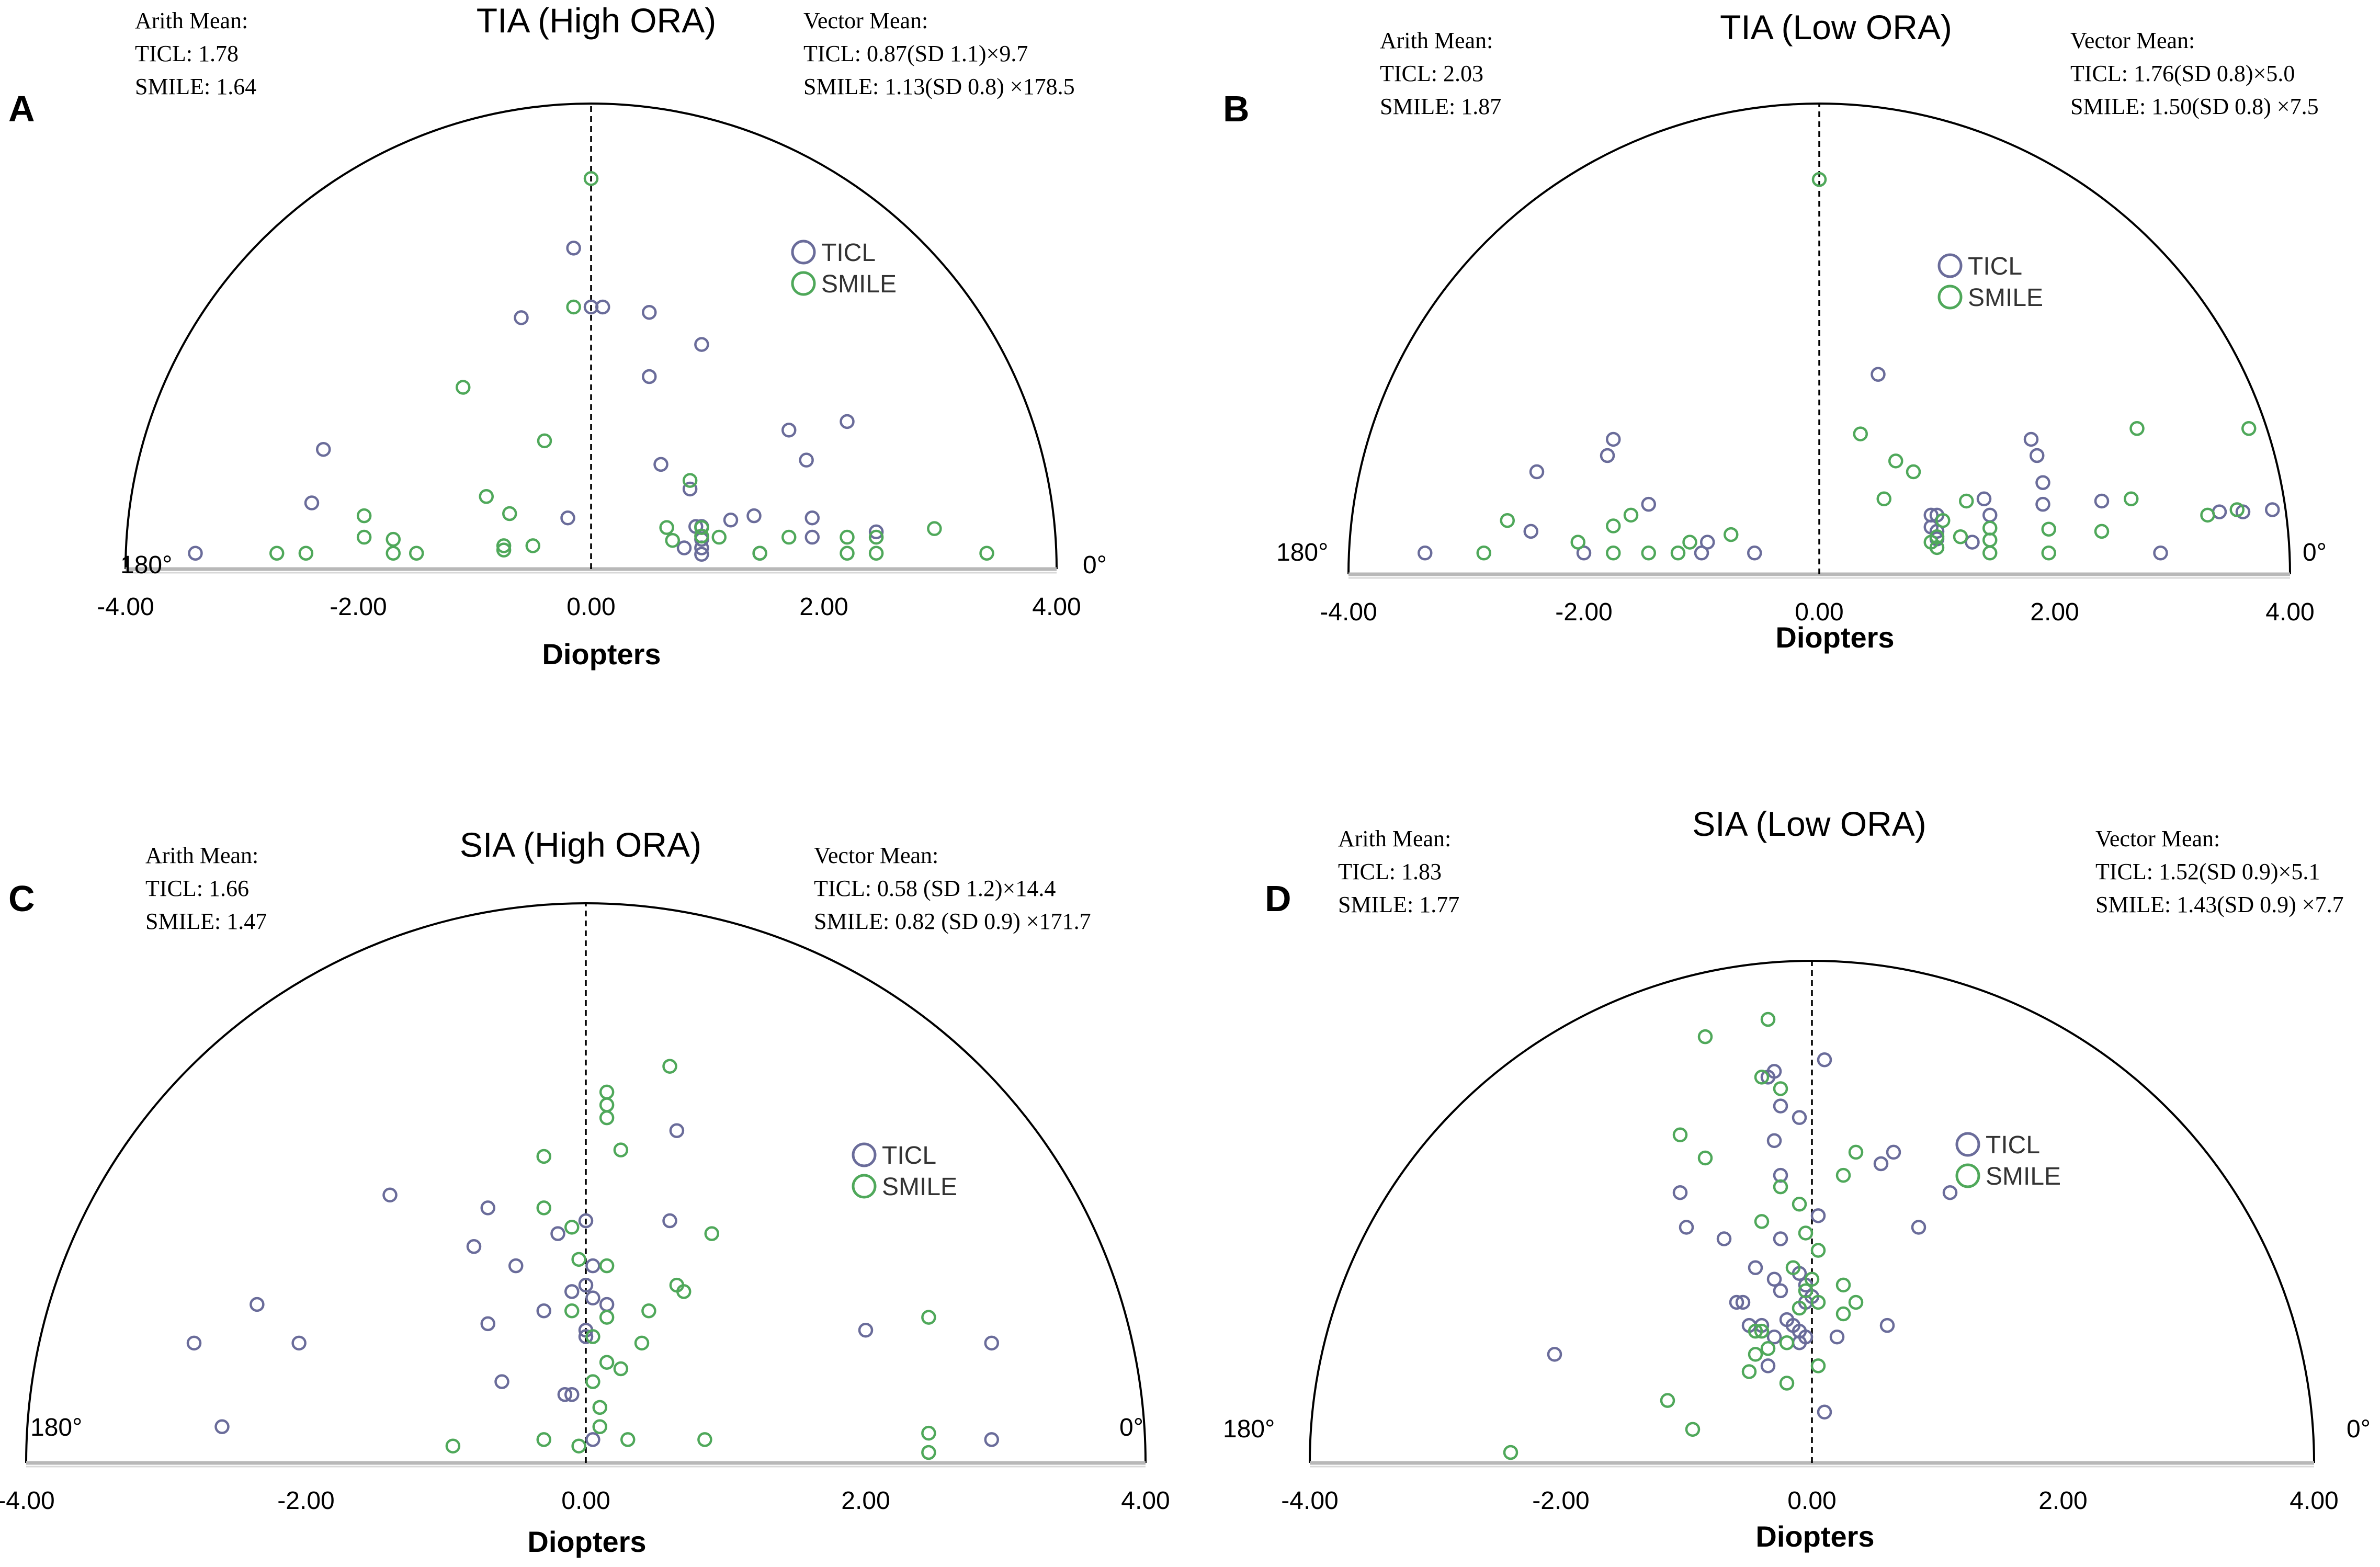  Describe the element at coordinates (21, 898) in the screenshot. I see `panel-letter: C` at that location.